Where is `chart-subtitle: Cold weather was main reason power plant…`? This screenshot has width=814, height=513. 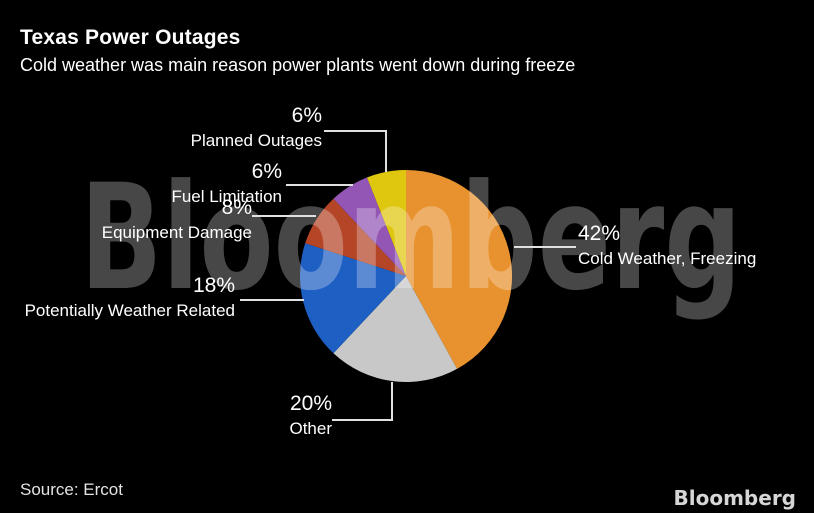
chart-subtitle: Cold weather was main reason power plant… is located at coordinates (298, 65).